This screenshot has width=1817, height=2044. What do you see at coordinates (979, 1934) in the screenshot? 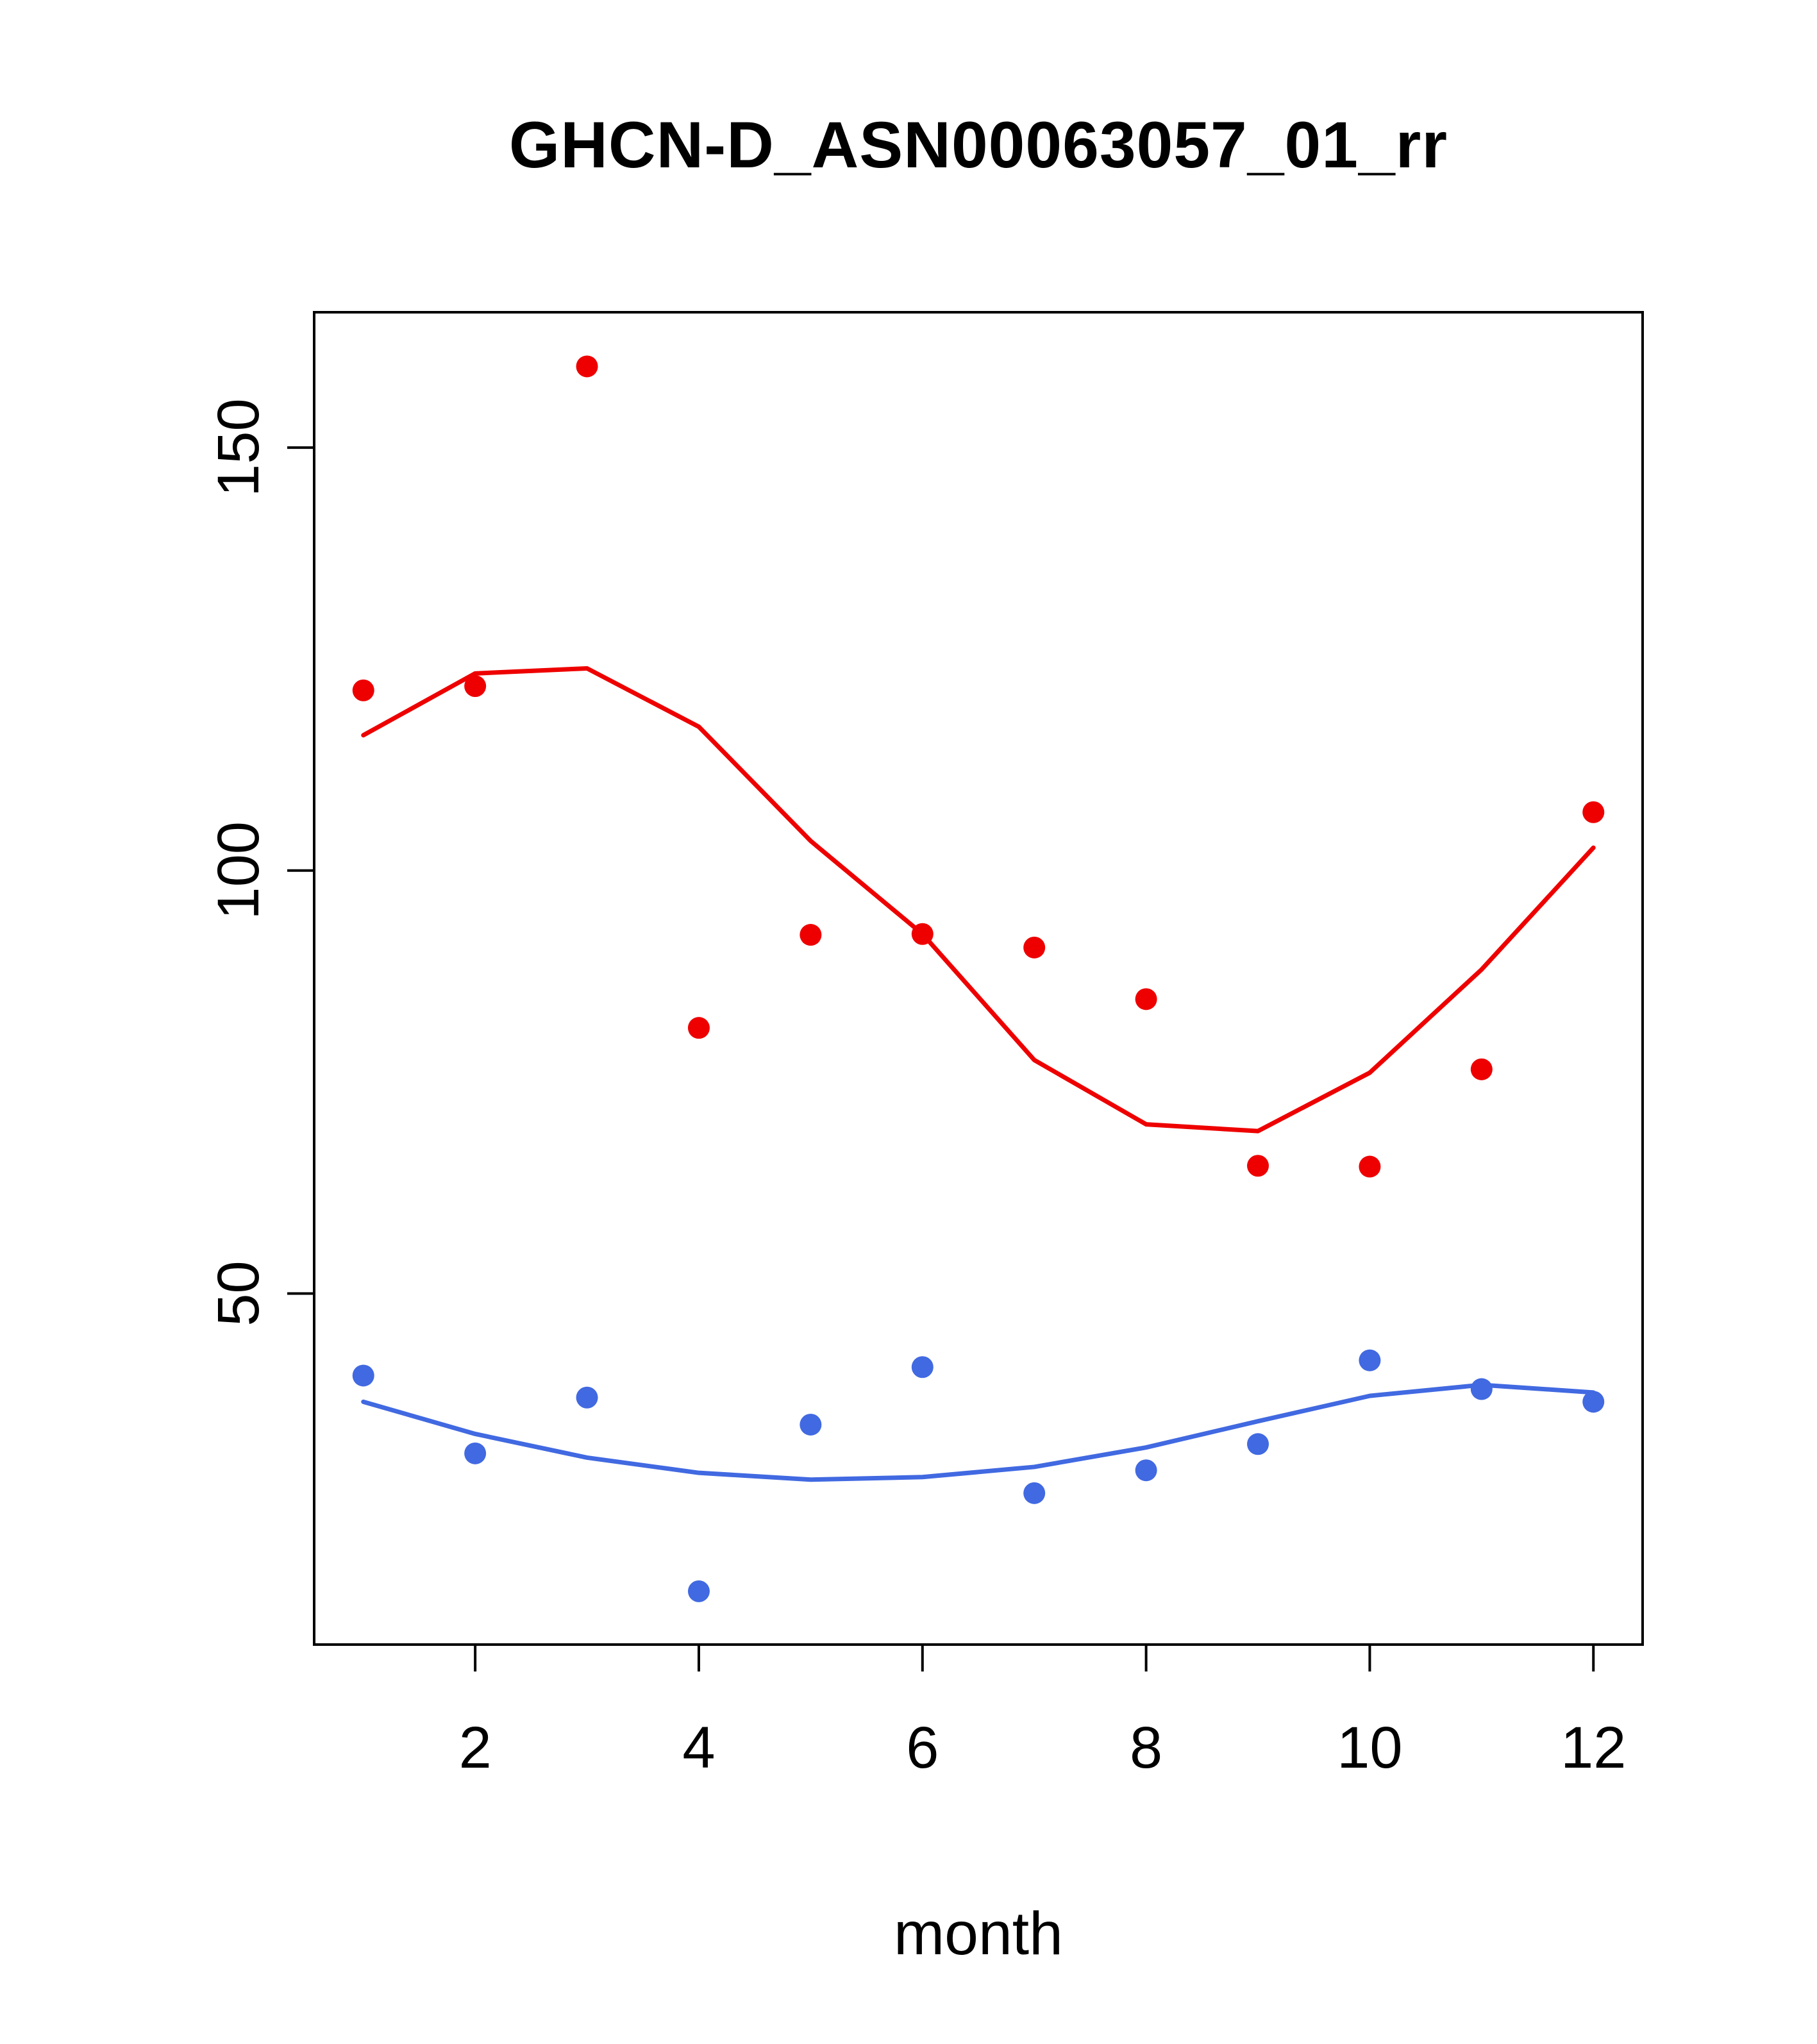
I see `x-axis-label: month` at bounding box center [979, 1934].